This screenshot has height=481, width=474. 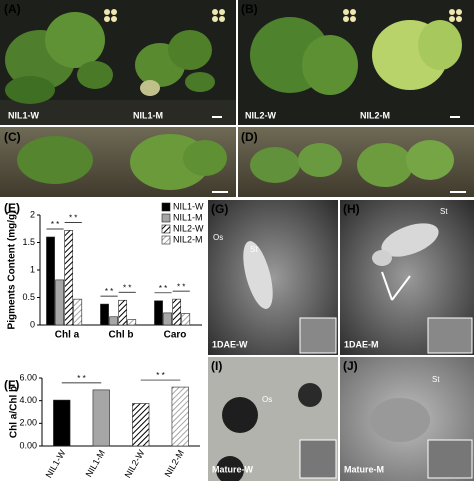 I want to click on x-tick-label: NIL1-W, so click(x=56, y=464).